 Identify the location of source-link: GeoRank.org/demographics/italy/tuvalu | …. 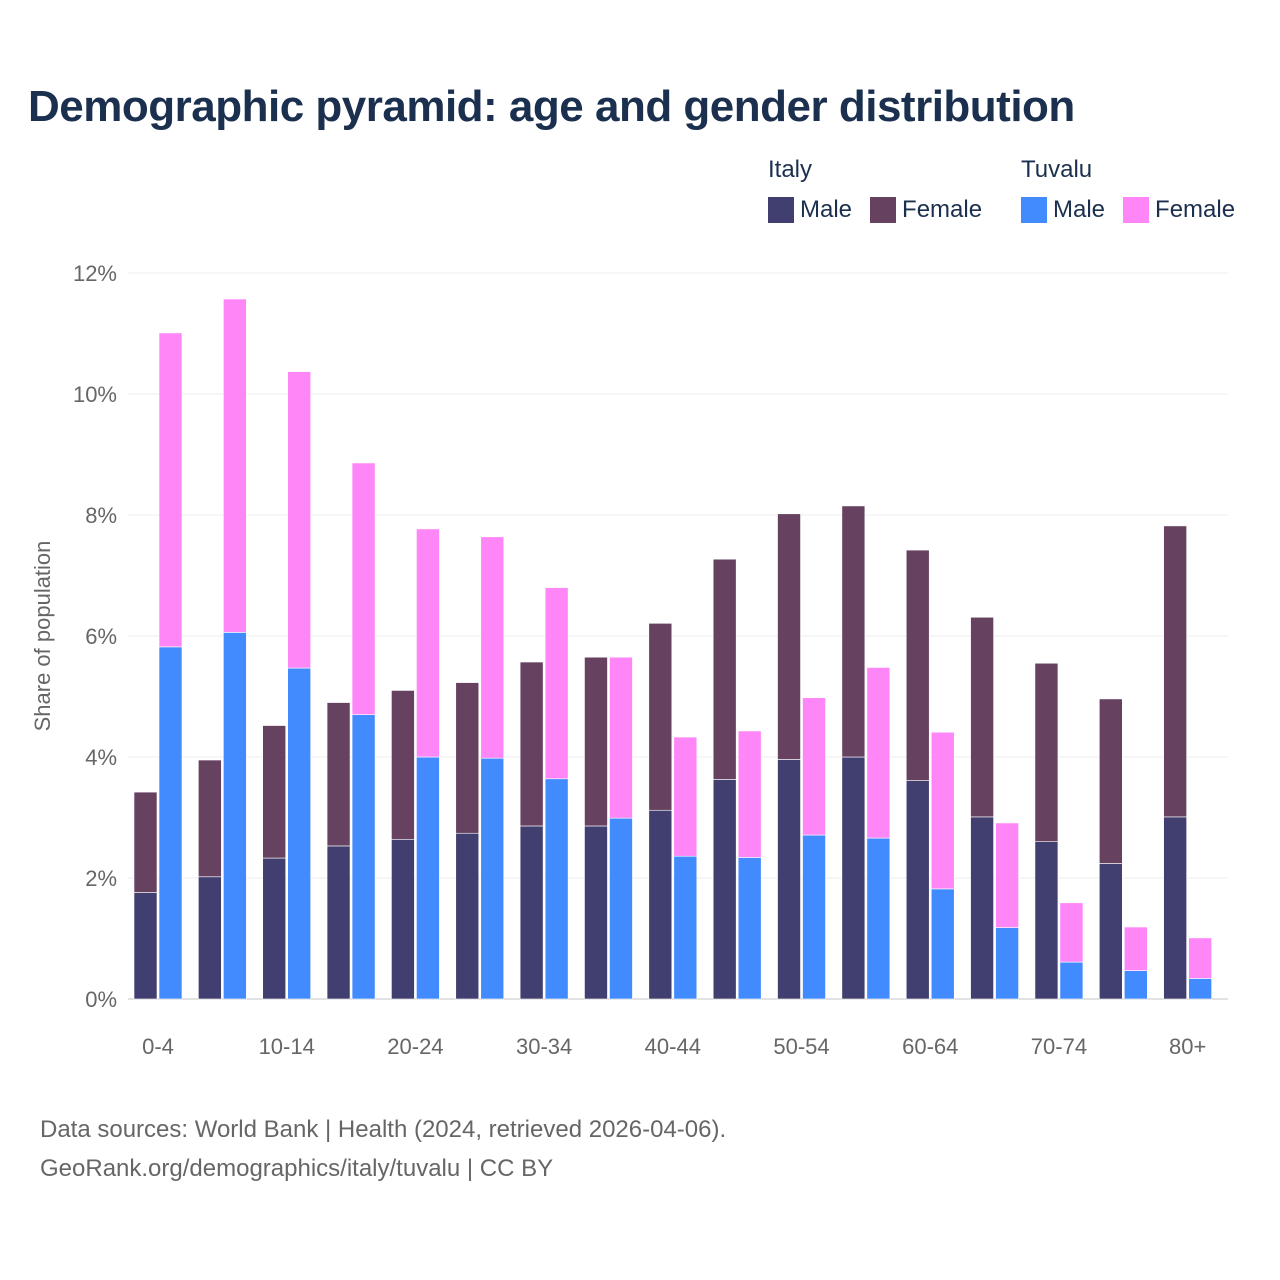
(297, 1168).